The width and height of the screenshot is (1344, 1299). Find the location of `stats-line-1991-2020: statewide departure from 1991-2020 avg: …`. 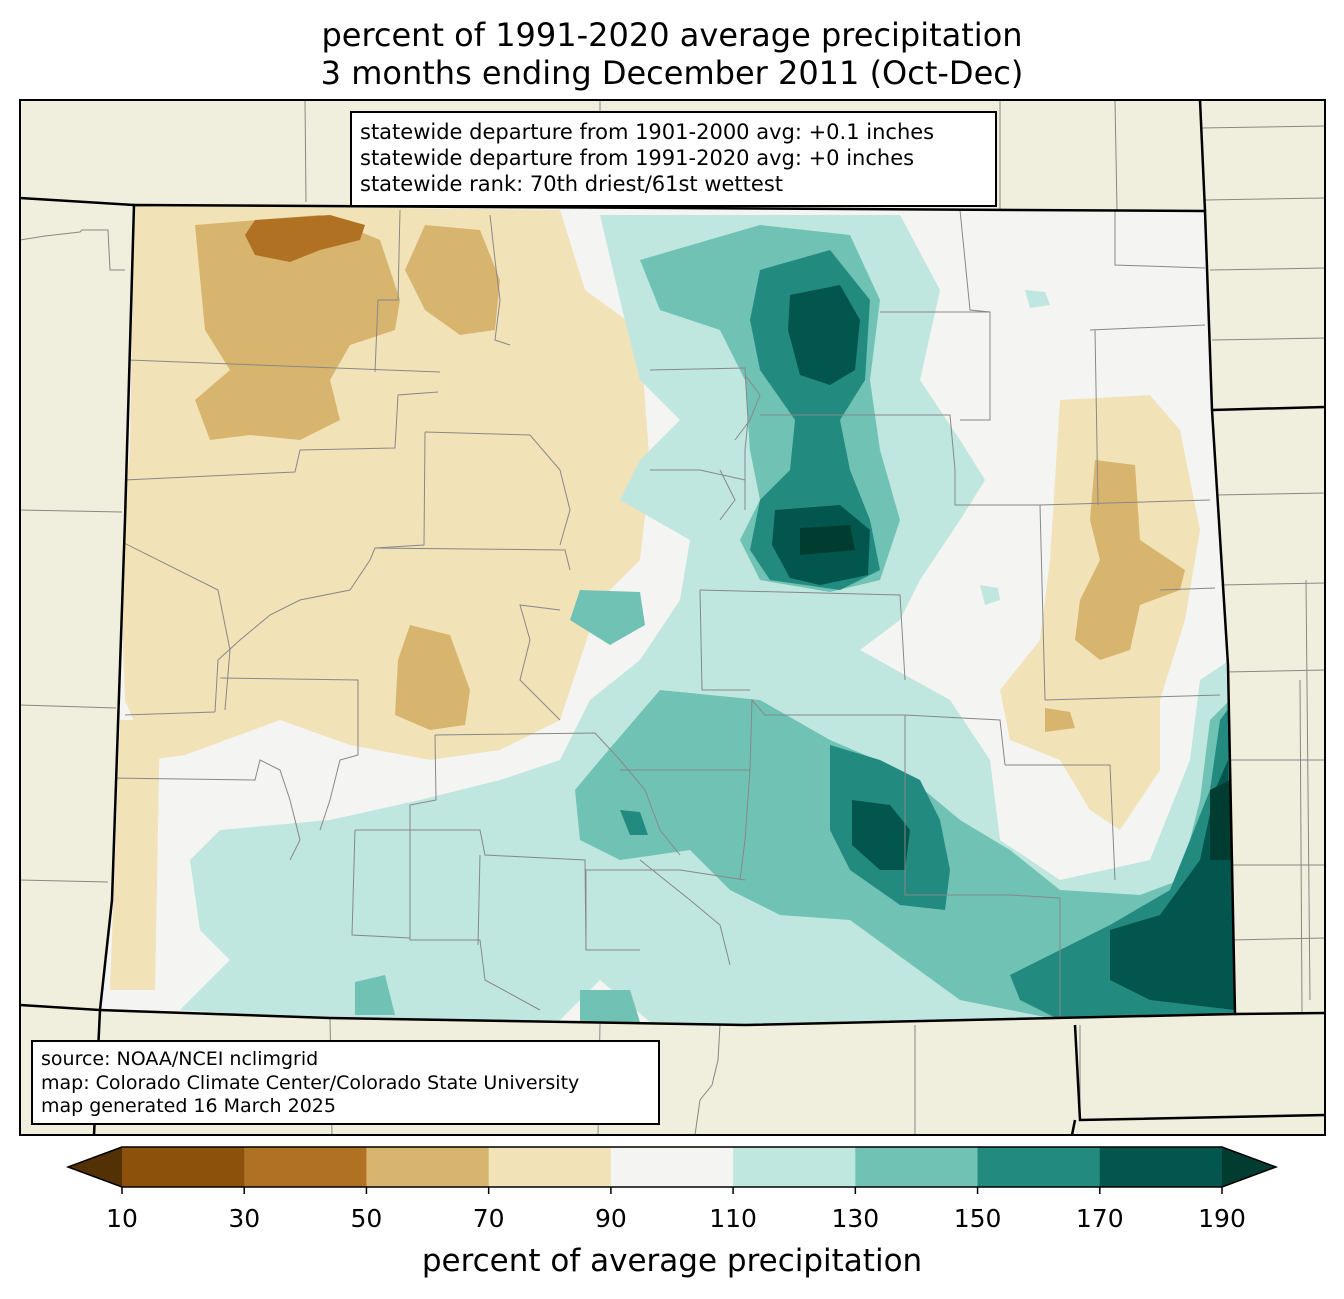

stats-line-1991-2020: statewide departure from 1991-2020 avg: … is located at coordinates (637, 158).